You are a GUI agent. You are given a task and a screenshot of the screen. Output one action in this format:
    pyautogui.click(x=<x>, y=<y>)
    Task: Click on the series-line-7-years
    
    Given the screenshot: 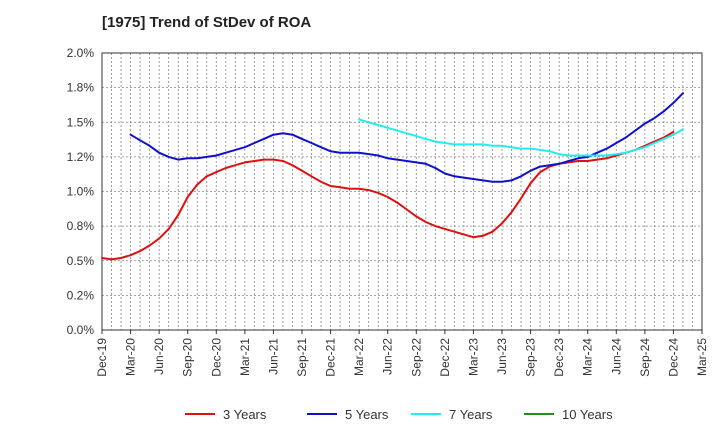 What is the action you would take?
    pyautogui.click(x=521, y=137)
    